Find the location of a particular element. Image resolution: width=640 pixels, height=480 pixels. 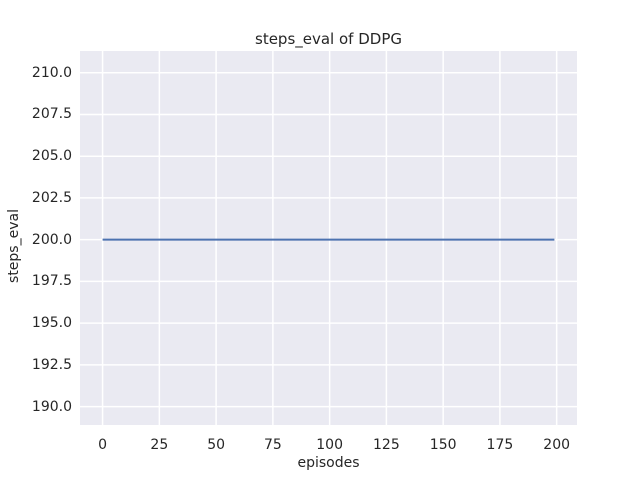

x-tick-label: 150 is located at coordinates (443, 445).